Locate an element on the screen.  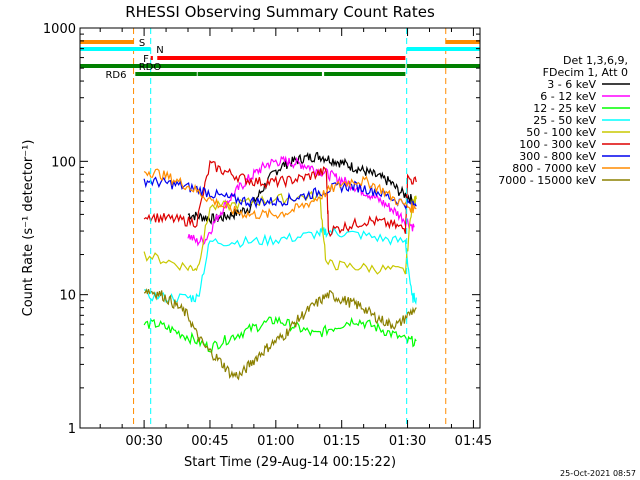
legend-entry-label: 6 - 12 keV is located at coordinates (568, 96).